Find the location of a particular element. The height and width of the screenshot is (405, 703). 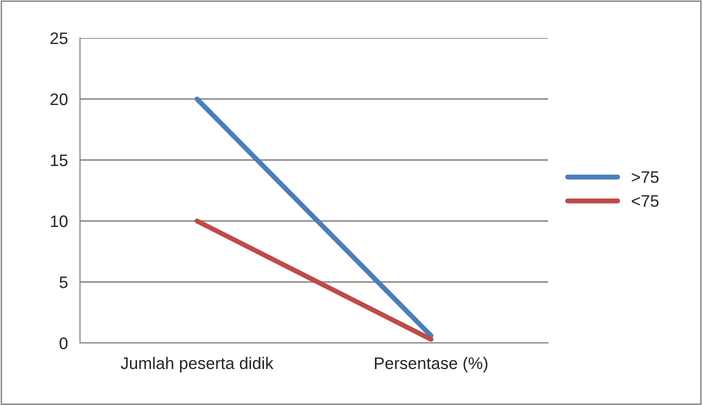

x-tick-label: Jumlah peserta didik is located at coordinates (197, 364).